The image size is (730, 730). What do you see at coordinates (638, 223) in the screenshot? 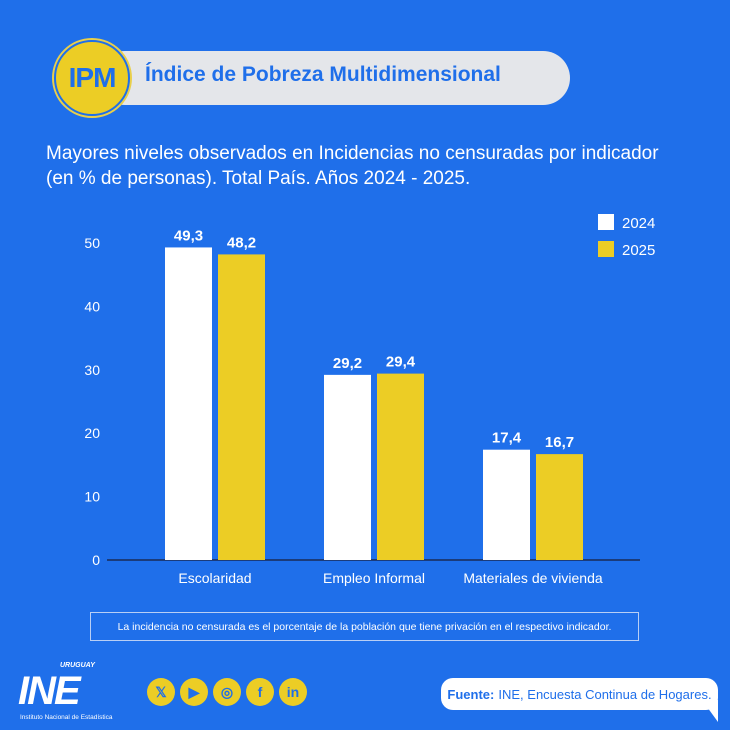
I see `legend-label: 2024` at bounding box center [638, 223].